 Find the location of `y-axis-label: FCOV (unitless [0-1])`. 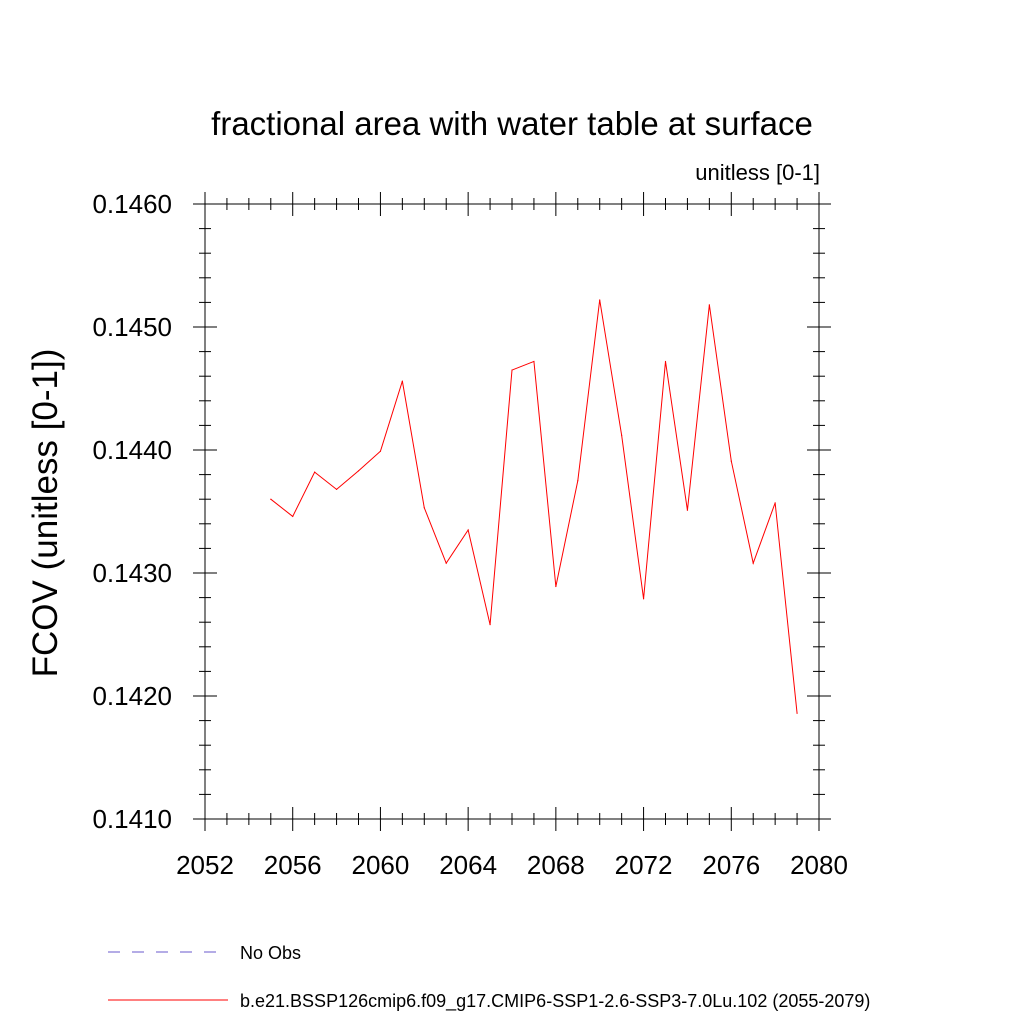

y-axis-label: FCOV (unitless [0-1]) is located at coordinates (45, 513).